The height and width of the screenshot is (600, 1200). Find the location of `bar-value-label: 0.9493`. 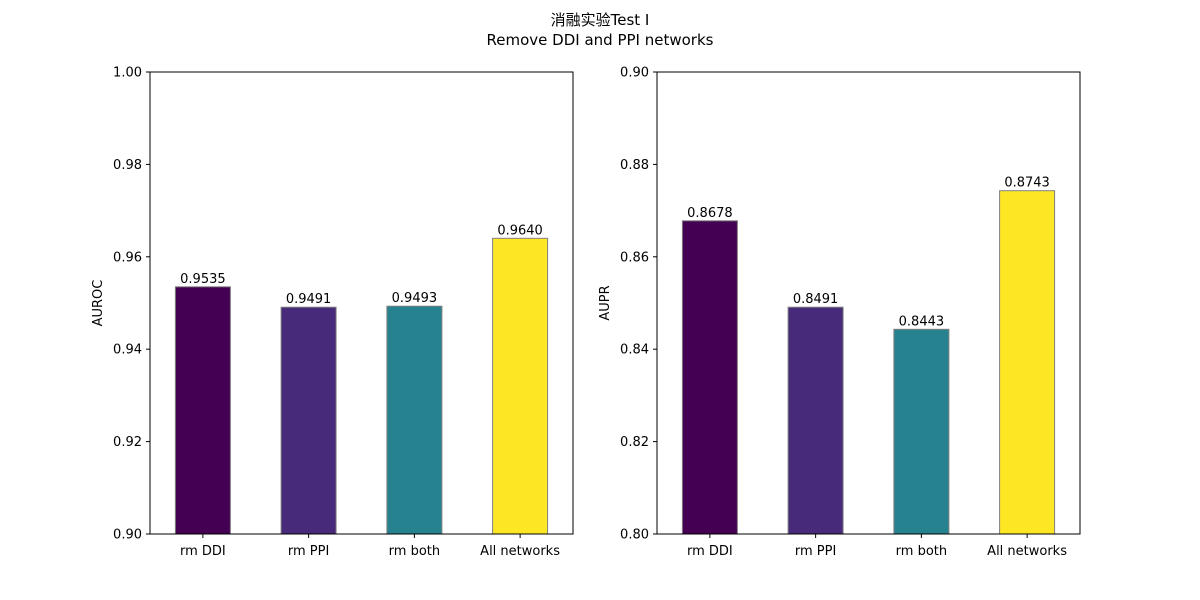

bar-value-label: 0.9493 is located at coordinates (415, 298).